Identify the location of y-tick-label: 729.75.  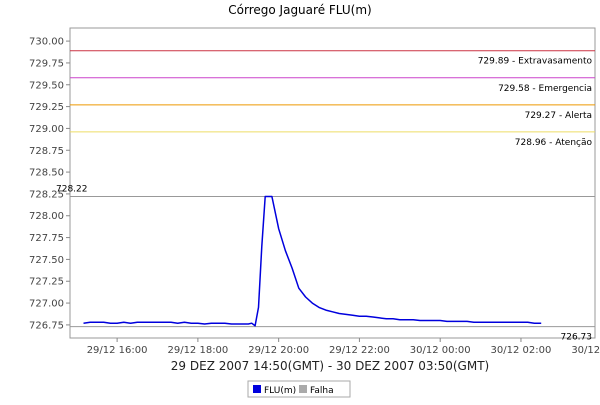
(46, 63).